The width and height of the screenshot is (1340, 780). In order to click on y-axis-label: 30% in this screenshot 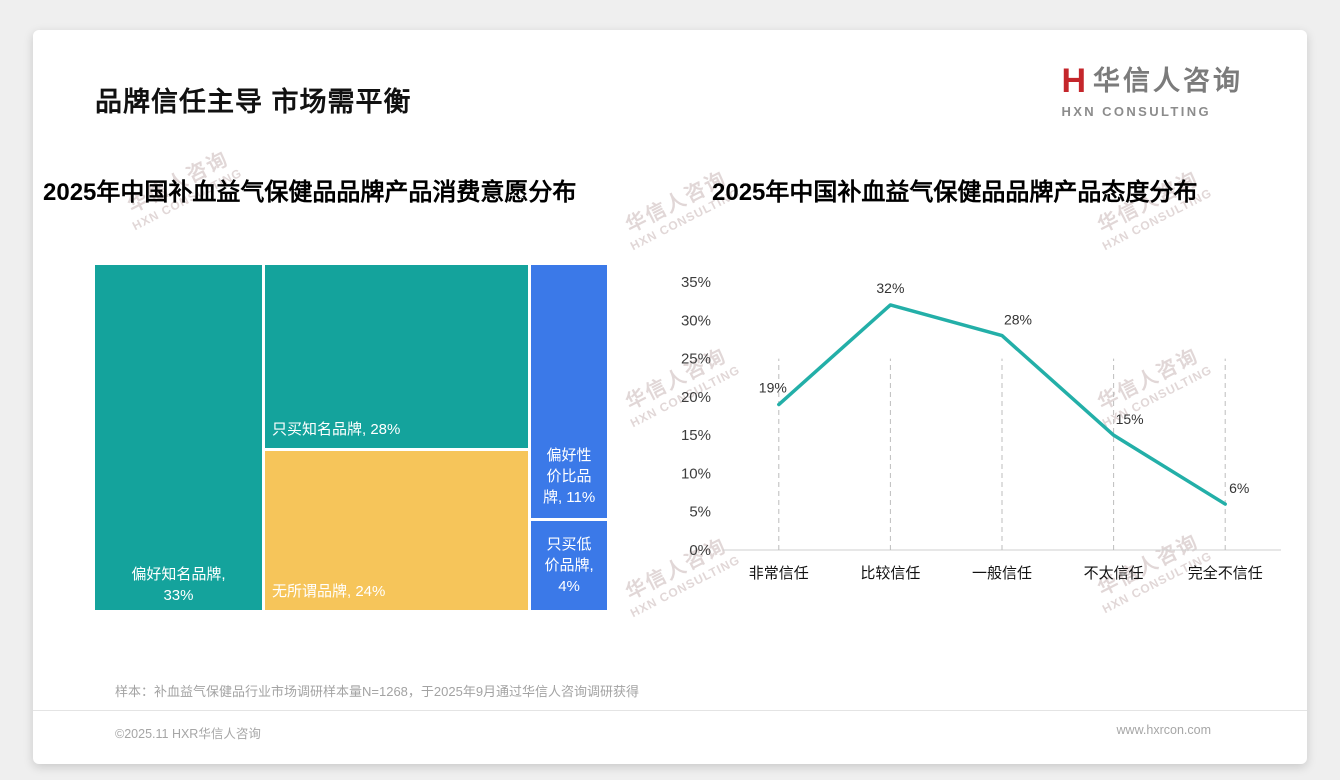, I will do `click(696, 320)`.